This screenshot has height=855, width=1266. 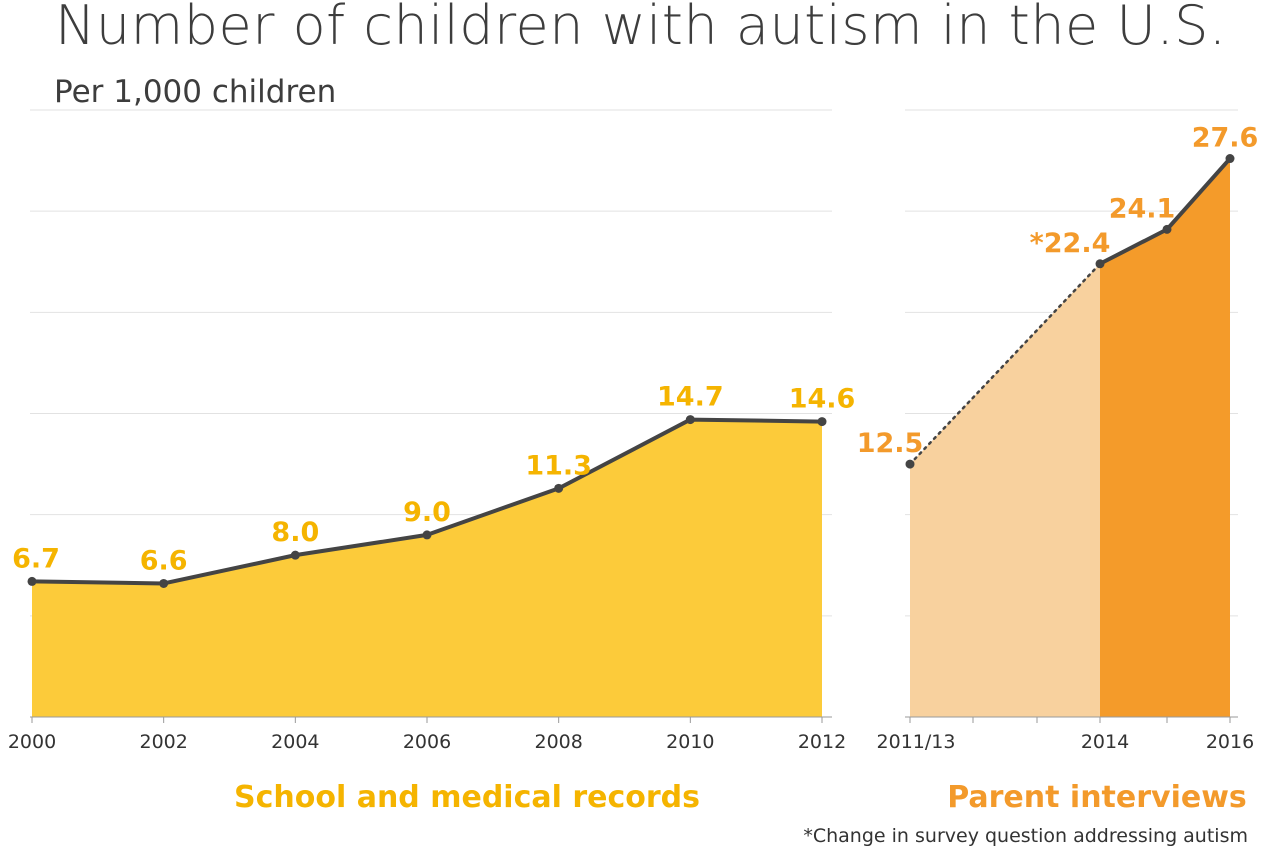 I want to click on x-tick-label-records: 2008, so click(x=558, y=742).